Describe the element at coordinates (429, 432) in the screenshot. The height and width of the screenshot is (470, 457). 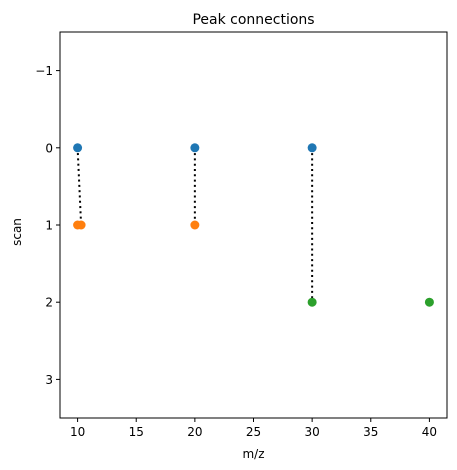
I see `x-tick-label-6: 40` at that location.